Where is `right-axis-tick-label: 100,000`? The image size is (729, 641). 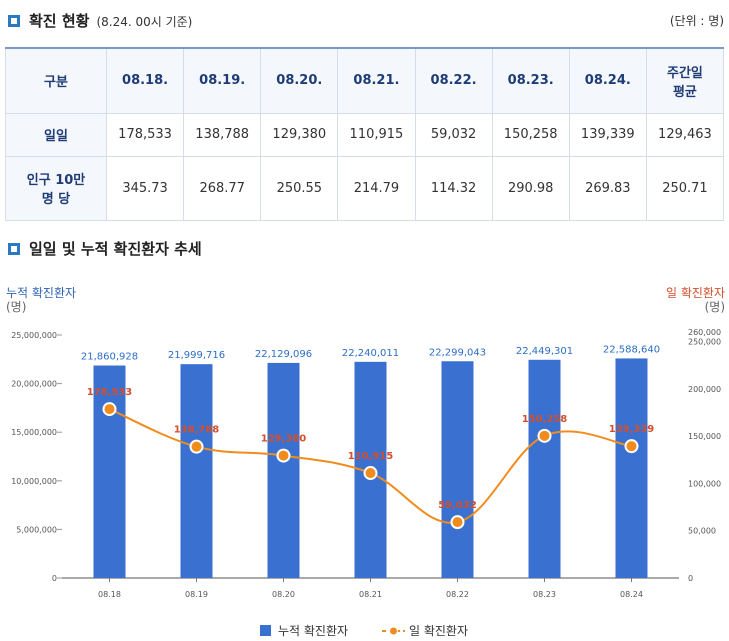 right-axis-tick-label: 100,000 is located at coordinates (704, 483).